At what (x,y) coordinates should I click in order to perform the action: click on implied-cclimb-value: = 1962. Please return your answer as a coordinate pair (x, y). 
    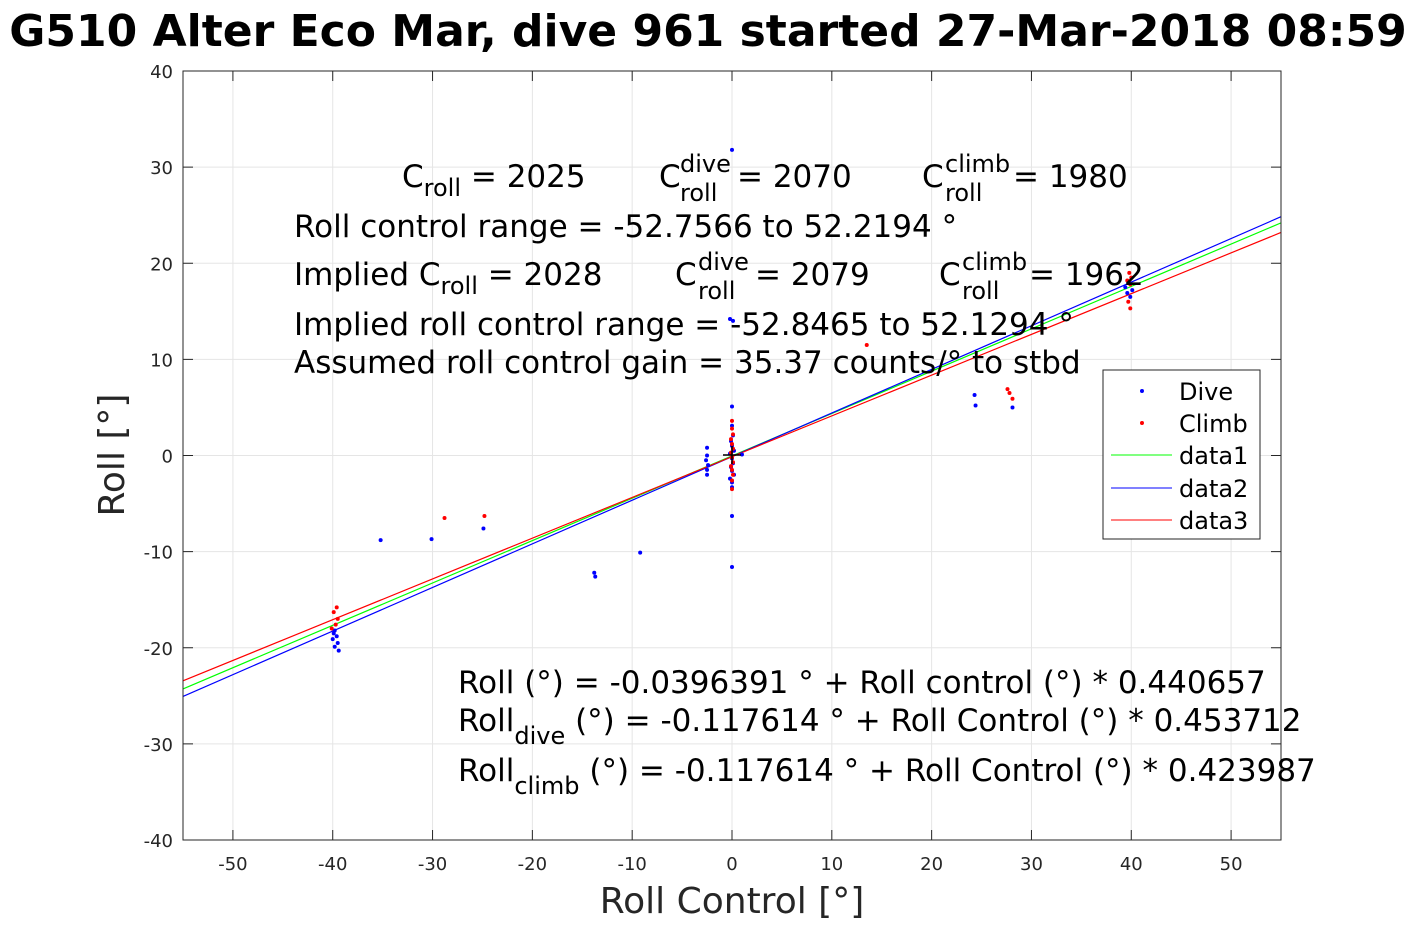
    Looking at the image, I should click on (1086, 275).